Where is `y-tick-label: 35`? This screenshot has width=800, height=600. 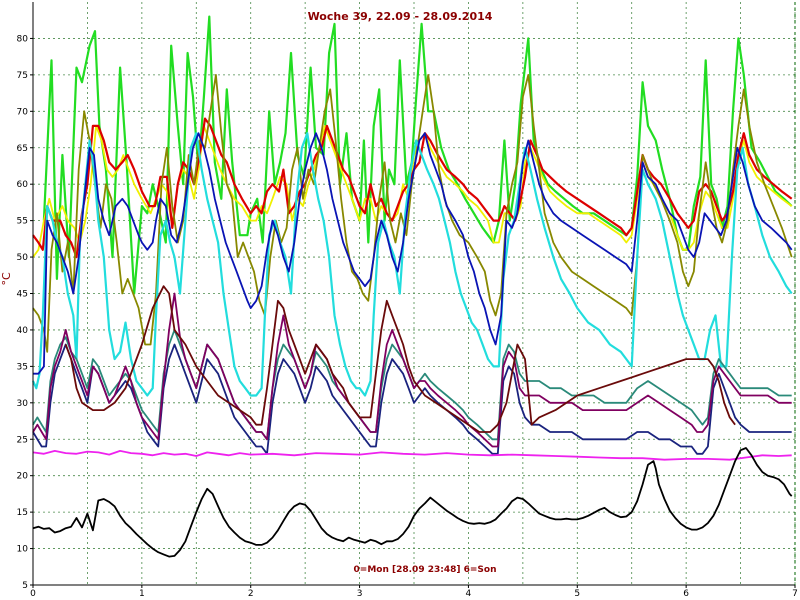 y-tick-label: 35 is located at coordinates (22, 367).